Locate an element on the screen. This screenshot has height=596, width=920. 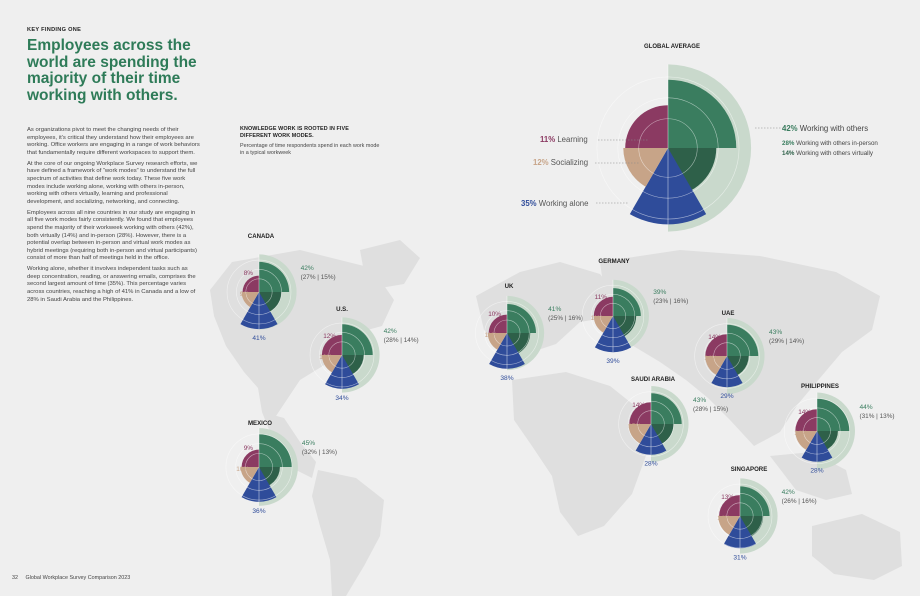
country-alone-value: 34% is located at coordinates (341, 398).